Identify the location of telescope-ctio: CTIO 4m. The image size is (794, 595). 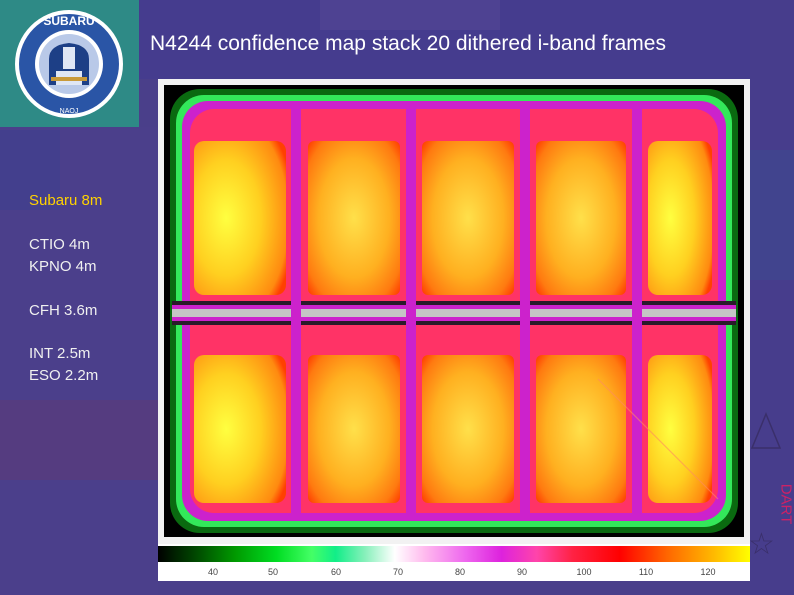
(59, 244).